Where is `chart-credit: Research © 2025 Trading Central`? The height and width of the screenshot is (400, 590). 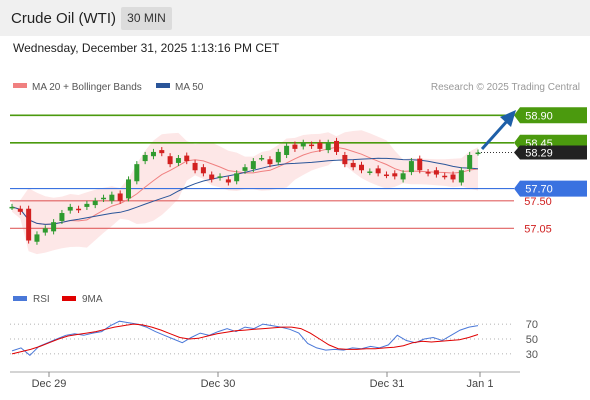
chart-credit: Research © 2025 Trading Central is located at coordinates (505, 87).